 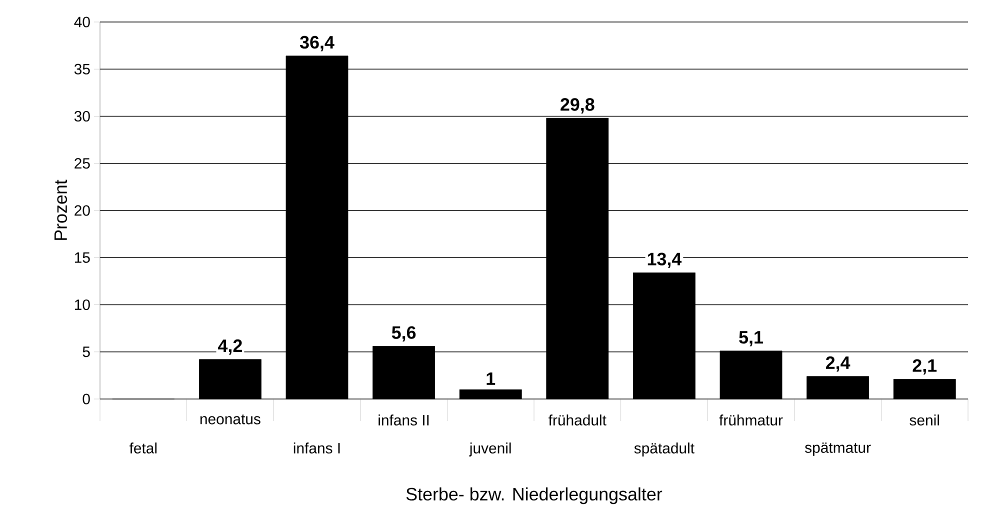 What do you see at coordinates (403, 420) in the screenshot?
I see `x-tick-label: infans II` at bounding box center [403, 420].